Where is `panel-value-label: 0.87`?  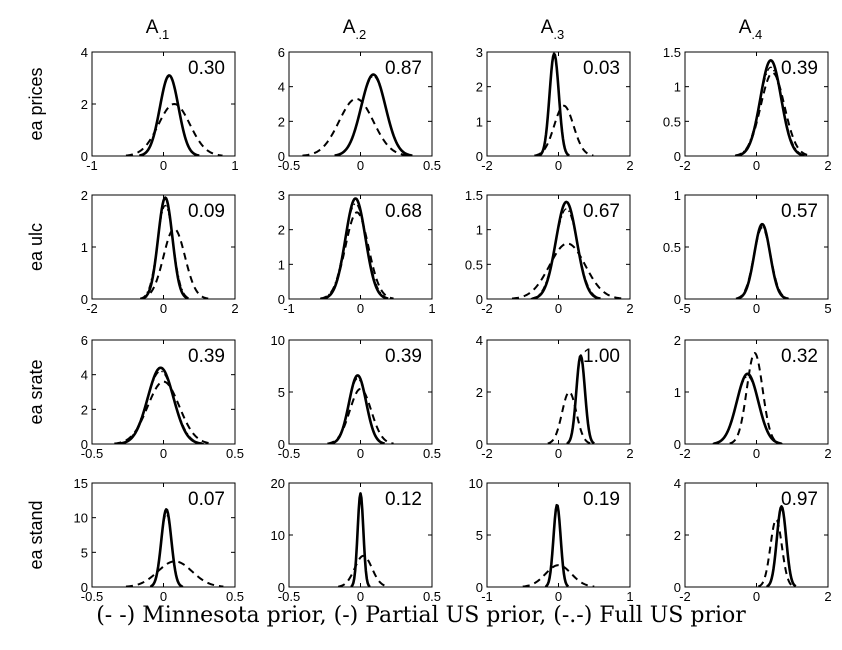
panel-value-label: 0.87 is located at coordinates (403, 68).